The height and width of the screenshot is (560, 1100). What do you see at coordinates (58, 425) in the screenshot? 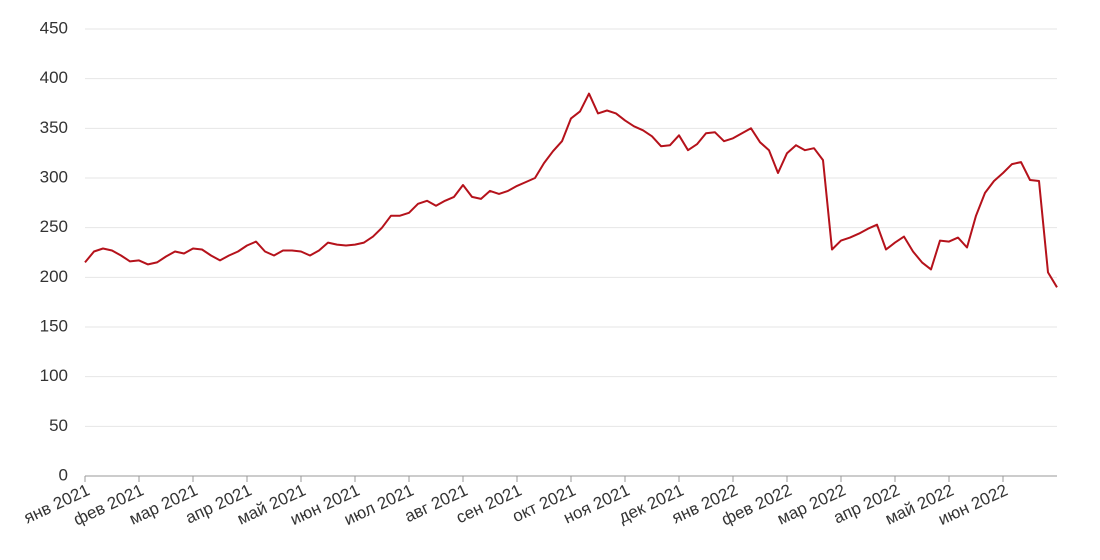
I see `y-tick-label: 50` at bounding box center [58, 425].